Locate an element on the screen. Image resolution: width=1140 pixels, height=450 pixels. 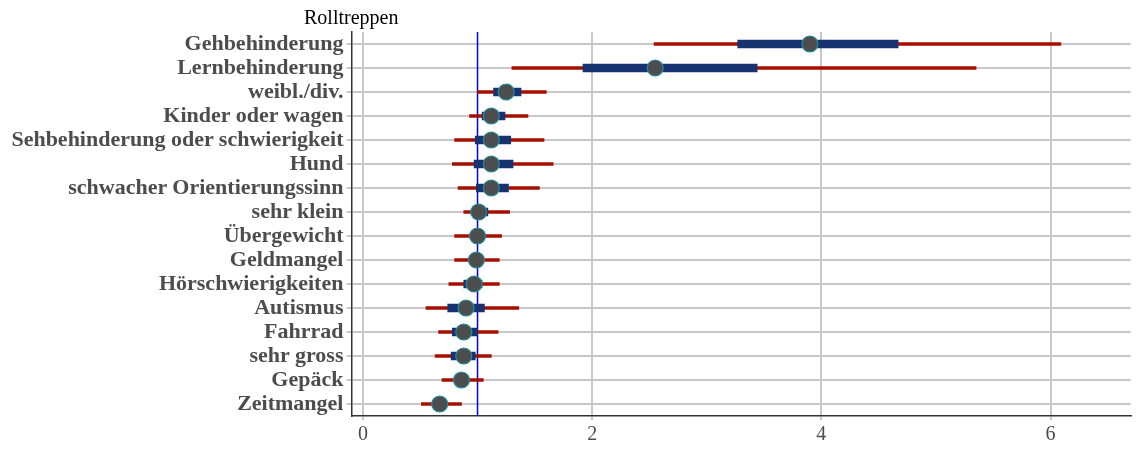
x-tick-label: 6 is located at coordinates (1050, 433).